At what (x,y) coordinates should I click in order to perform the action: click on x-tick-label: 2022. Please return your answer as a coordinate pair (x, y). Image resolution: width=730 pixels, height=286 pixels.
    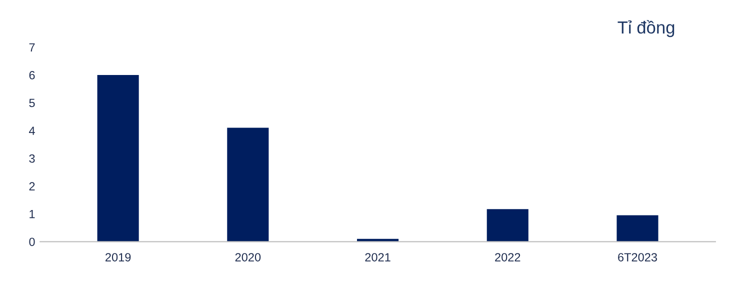
    Looking at the image, I should click on (507, 257).